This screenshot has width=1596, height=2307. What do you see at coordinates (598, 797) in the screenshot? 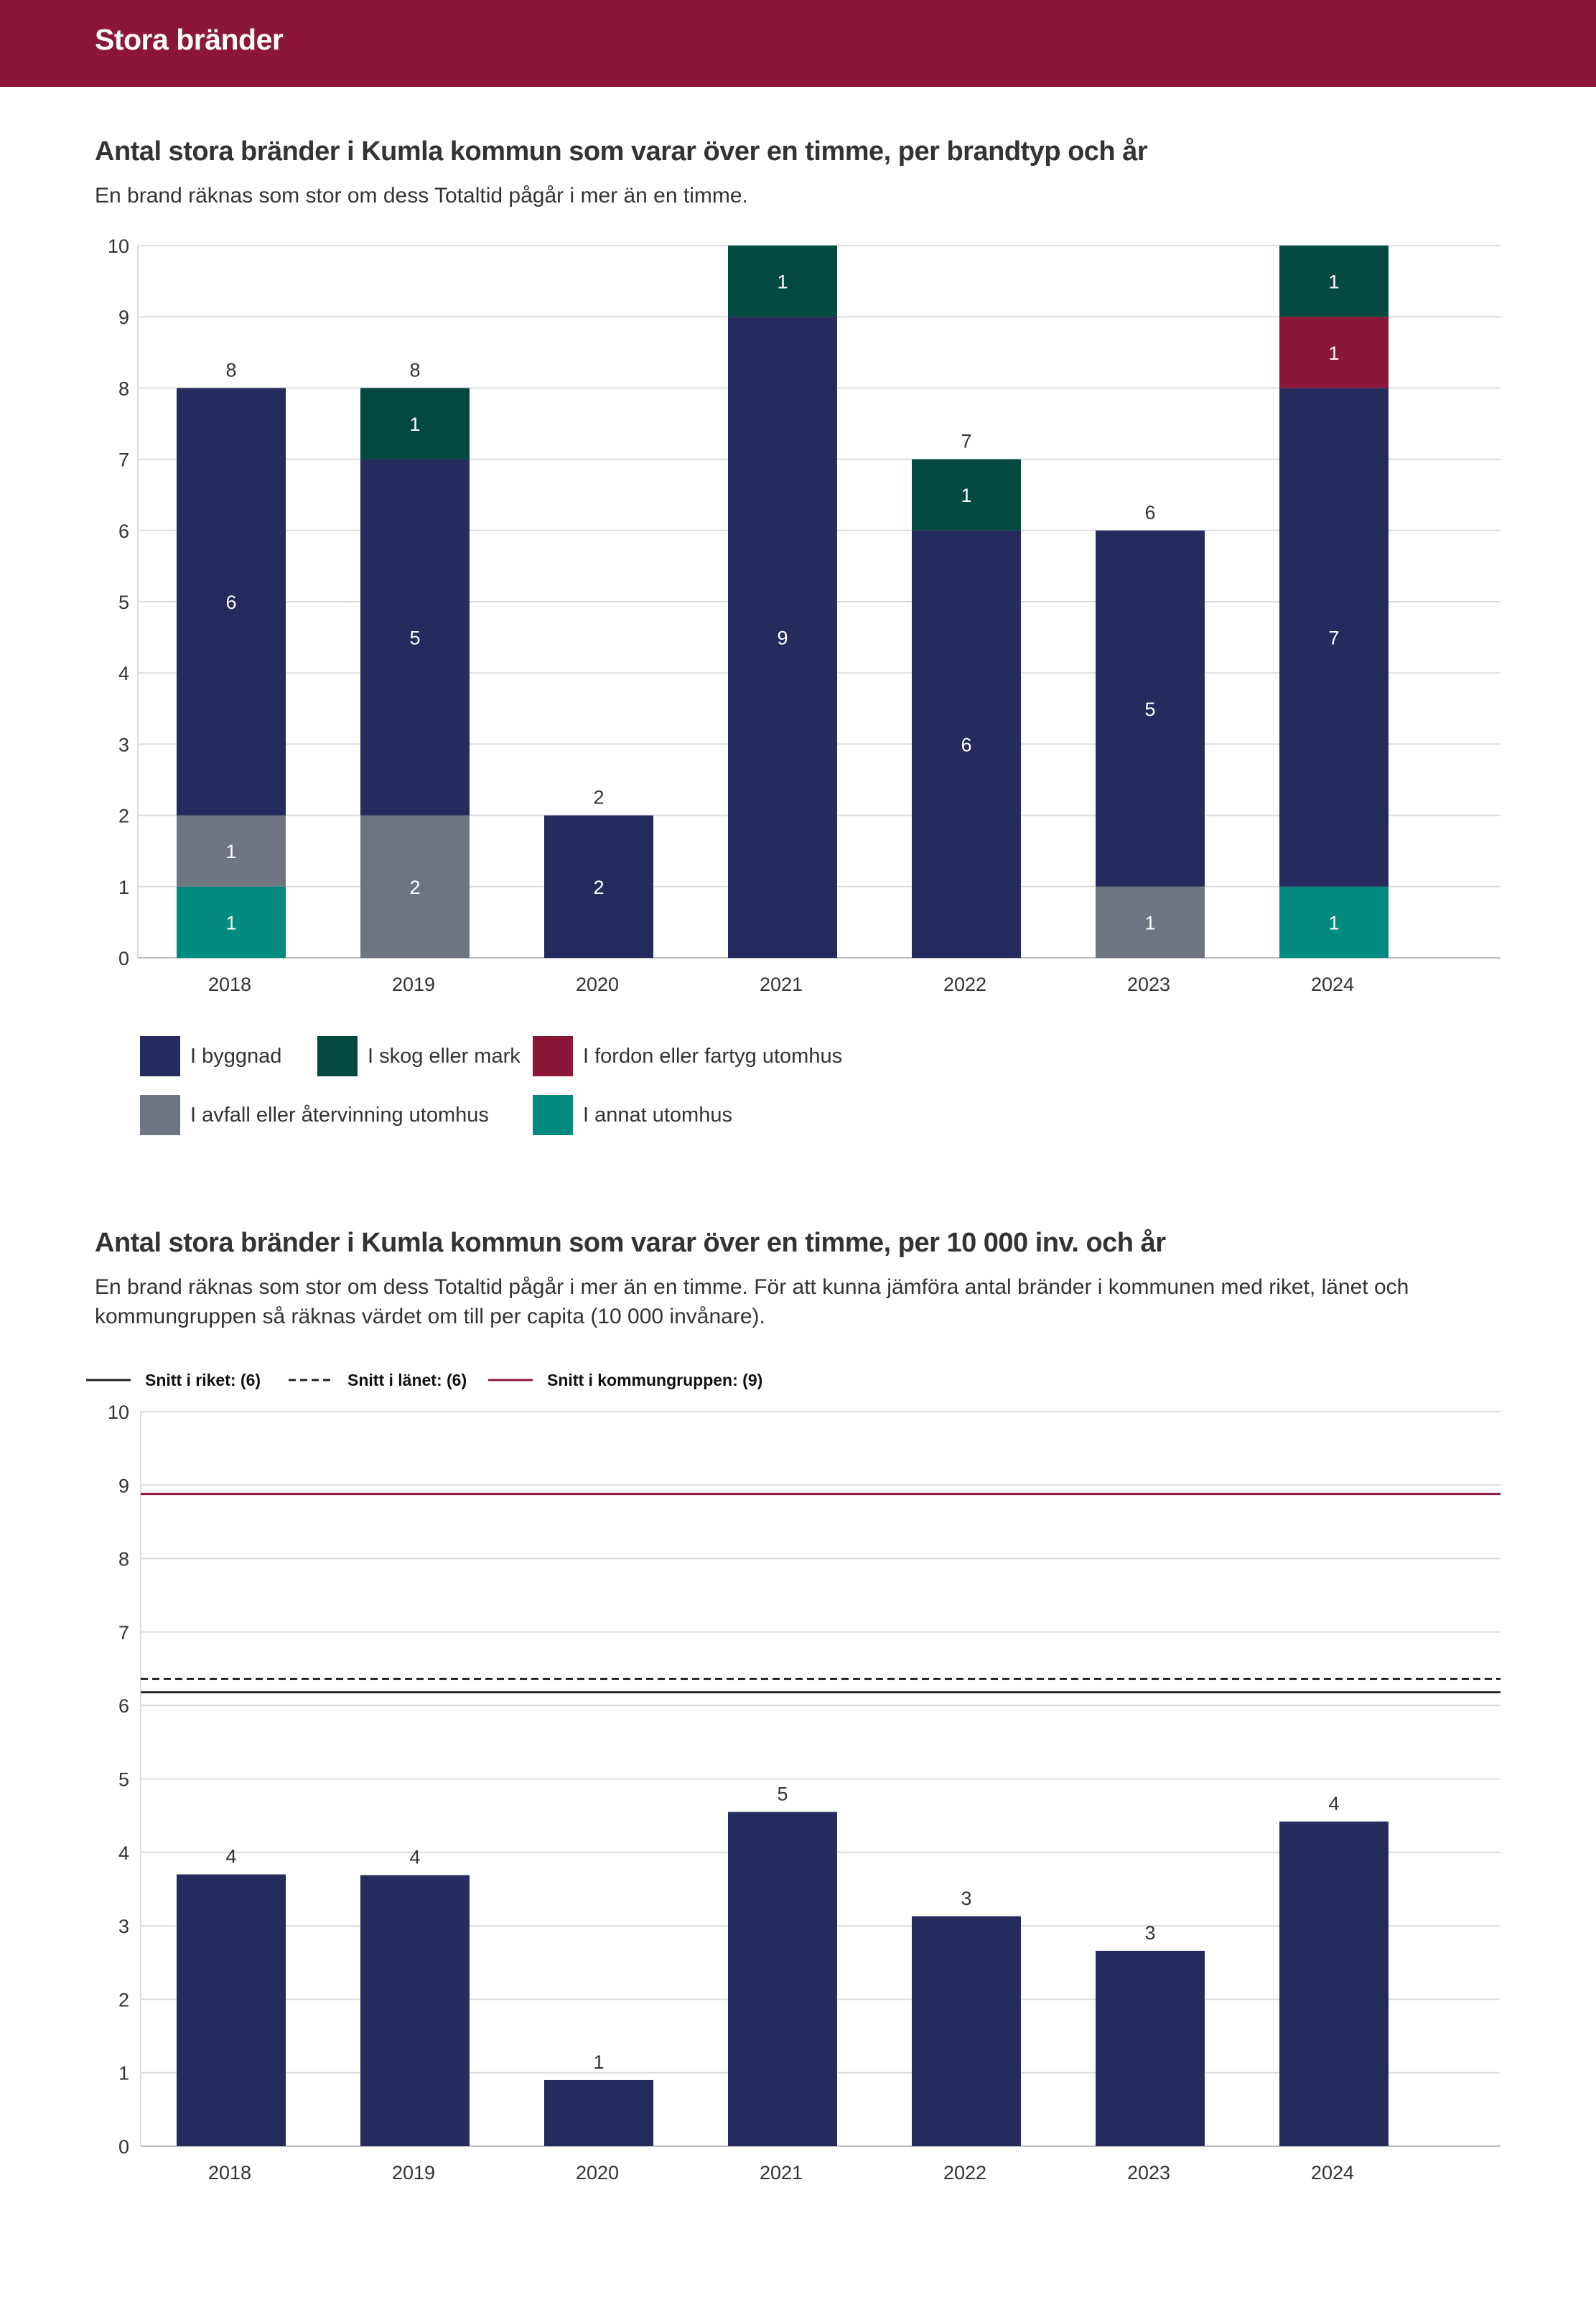
I see `bar-total-label: 2` at bounding box center [598, 797].